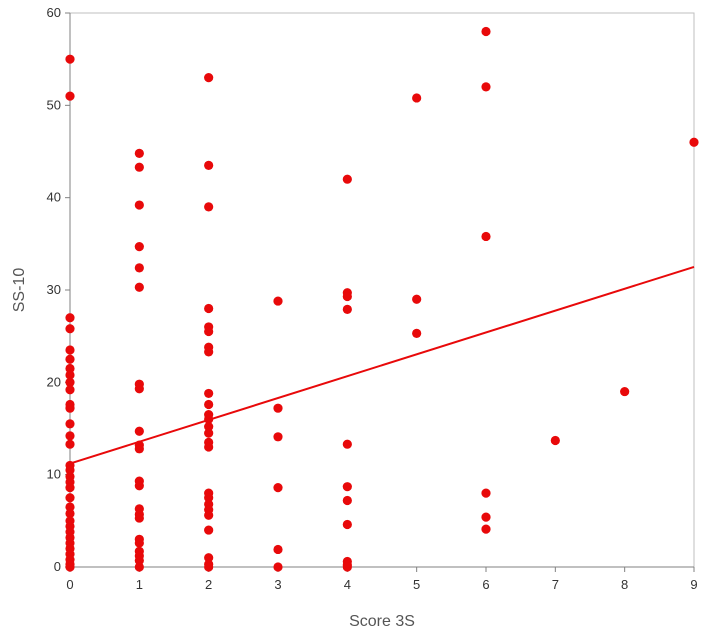 Image resolution: width=708 pixels, height=632 pixels. Describe the element at coordinates (54, 381) in the screenshot. I see `y-tick-label: 20` at that location.